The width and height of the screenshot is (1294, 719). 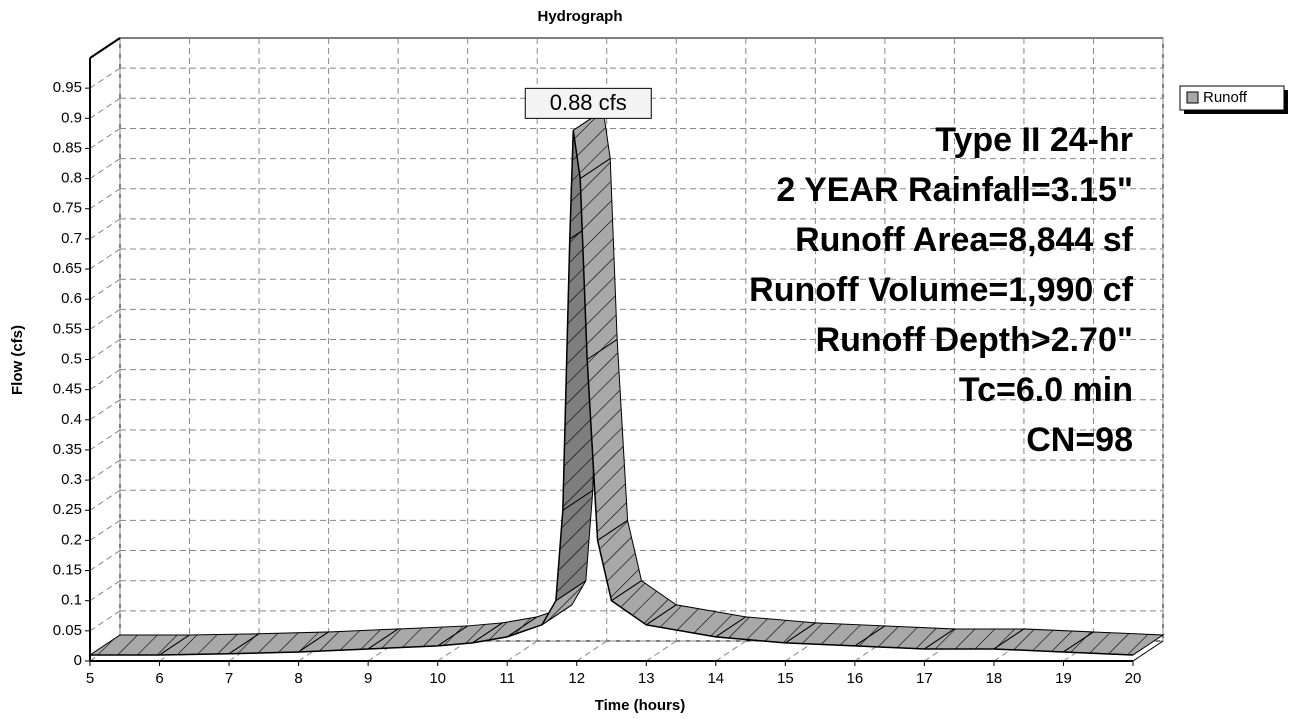 What do you see at coordinates (67, 570) in the screenshot?
I see `y-tick-label: 0.15` at bounding box center [67, 570].